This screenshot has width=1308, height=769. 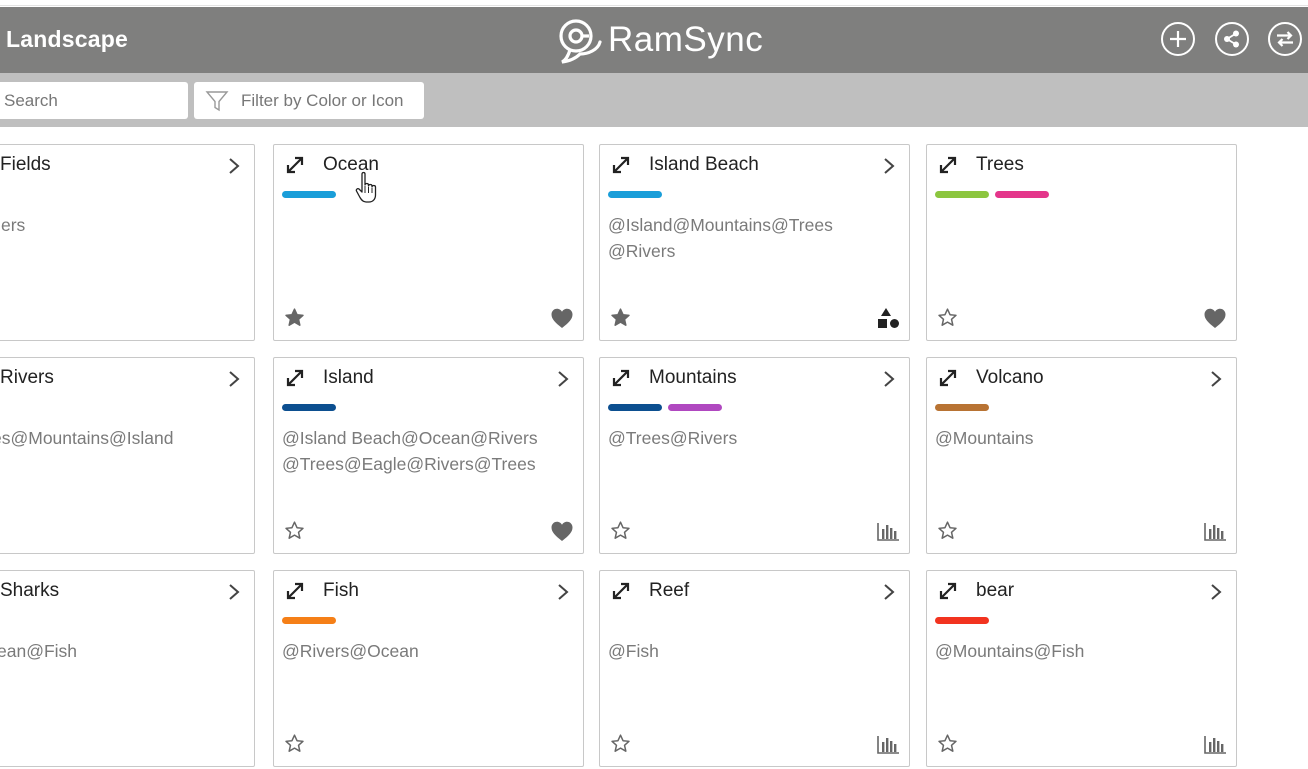 I want to click on card-links: es@Mountains@Island, so click(x=87, y=438).